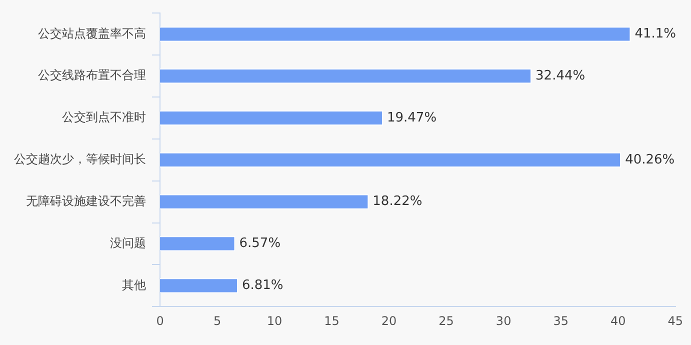 The width and height of the screenshot is (691, 345). What do you see at coordinates (128, 243) in the screenshot?
I see `y-tick-label: 没问题` at bounding box center [128, 243].